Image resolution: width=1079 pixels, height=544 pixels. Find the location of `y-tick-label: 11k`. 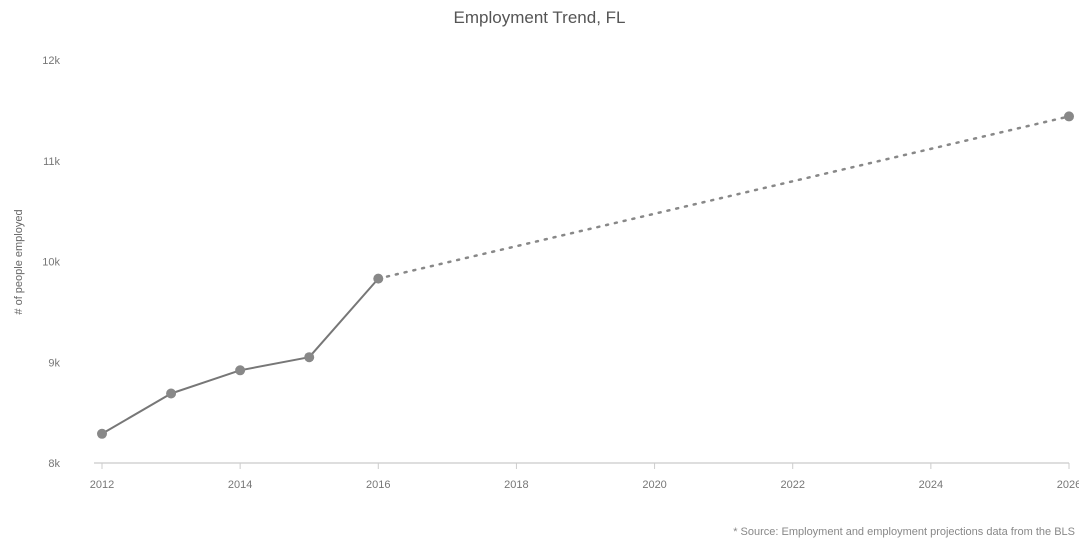

y-tick-label: 11k is located at coordinates (51, 162).